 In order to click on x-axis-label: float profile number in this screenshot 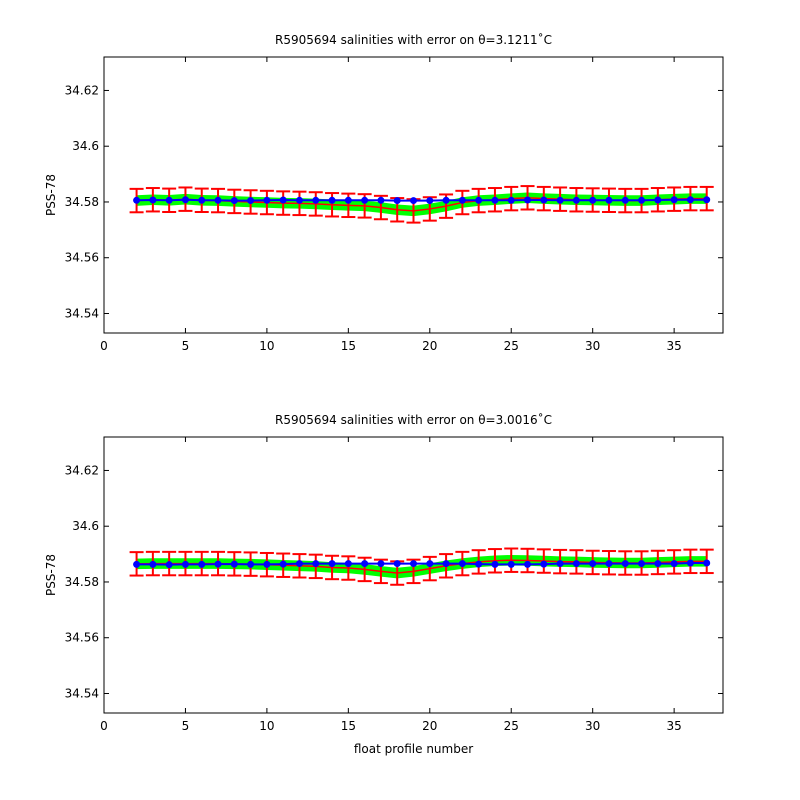, I will do `click(413, 749)`.